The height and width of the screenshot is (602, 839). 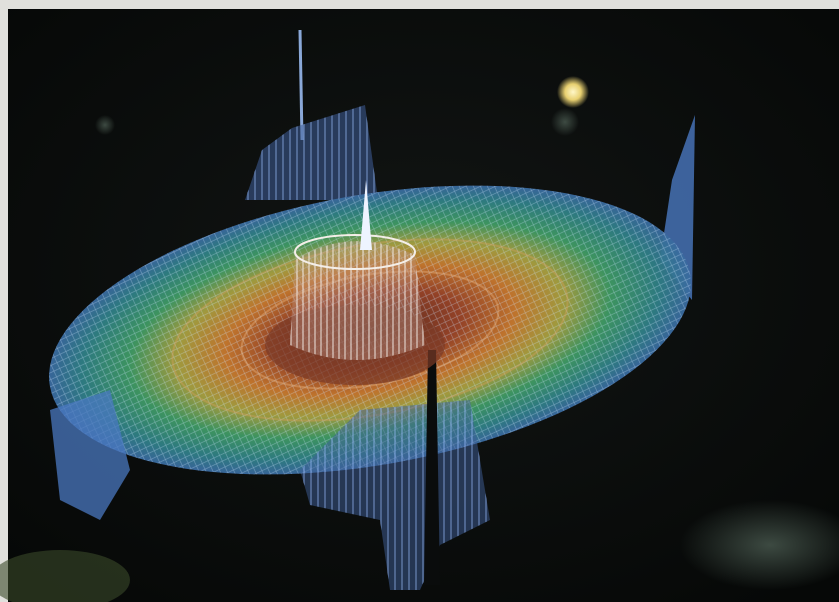 I want to click on cylinder-mesh, so click(x=357, y=300).